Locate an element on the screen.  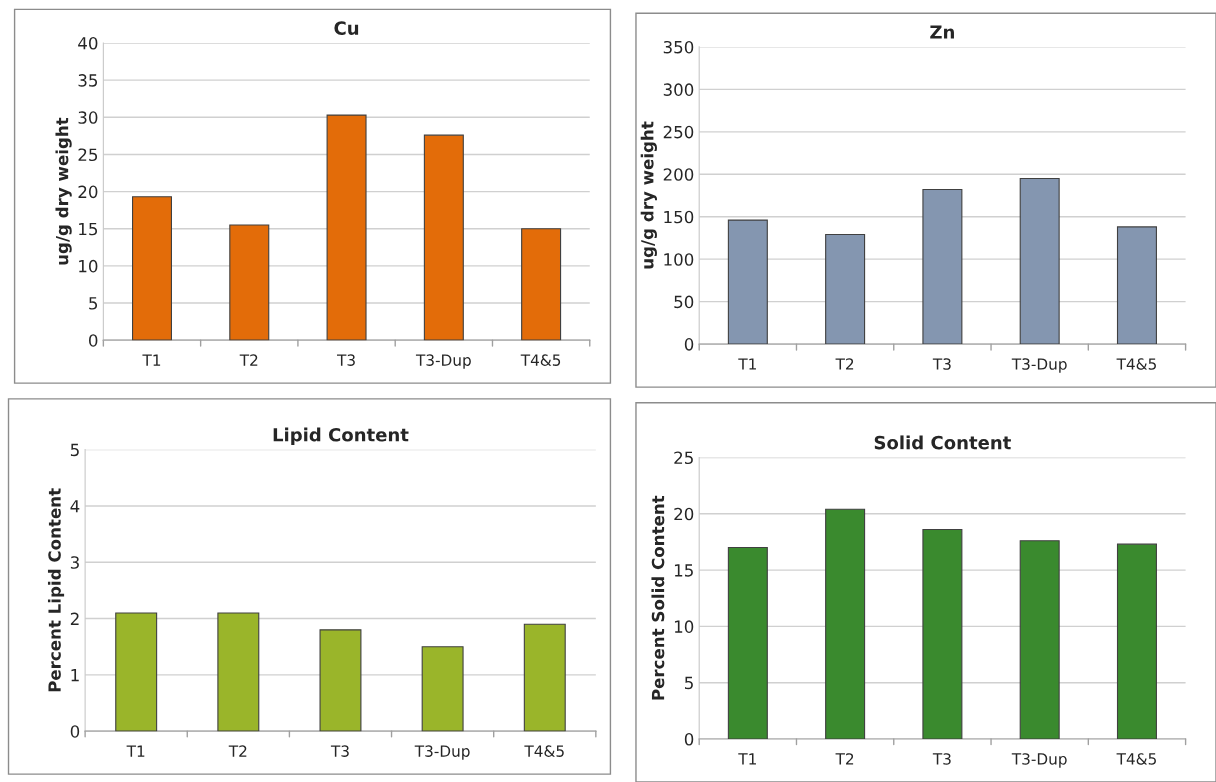
y-tick-label: 300 is located at coordinates (678, 89).